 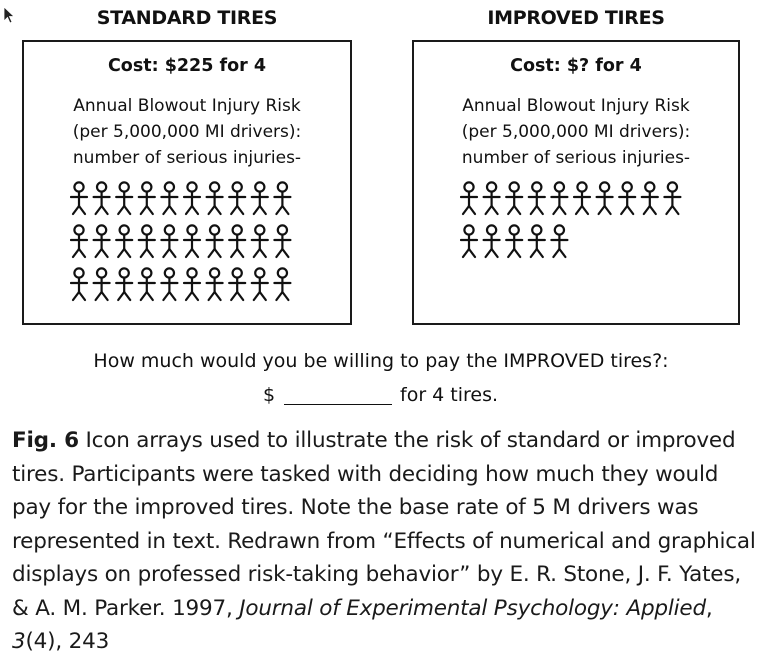 What do you see at coordinates (181, 241) in the screenshot?
I see `standard-icon-array` at bounding box center [181, 241].